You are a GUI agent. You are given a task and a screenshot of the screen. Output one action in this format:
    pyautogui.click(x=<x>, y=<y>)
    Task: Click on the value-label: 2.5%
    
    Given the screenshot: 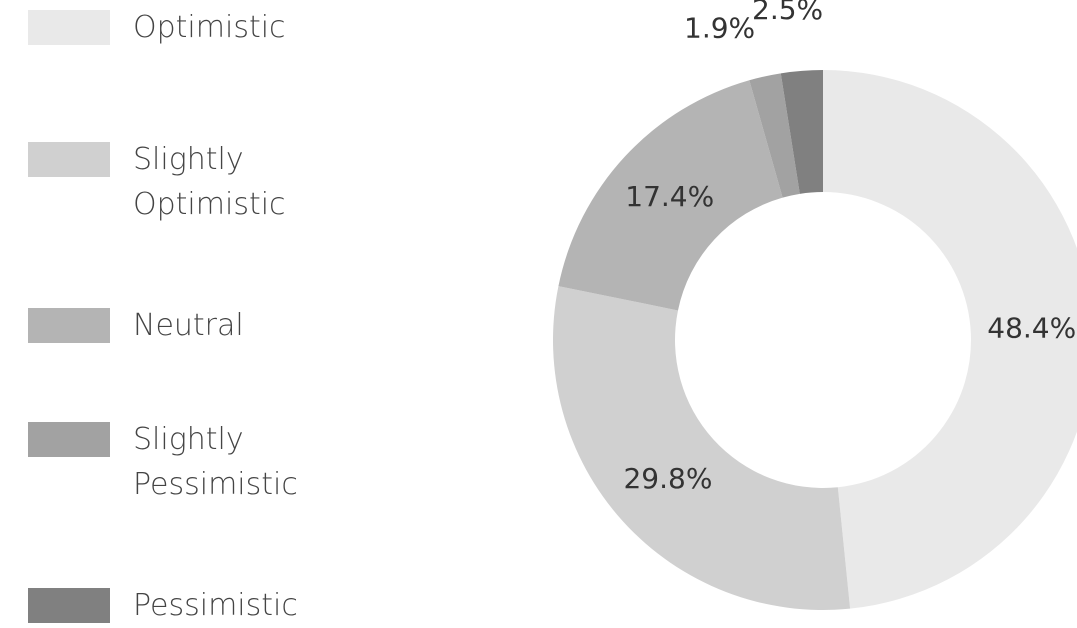 What is the action you would take?
    pyautogui.click(x=787, y=13)
    